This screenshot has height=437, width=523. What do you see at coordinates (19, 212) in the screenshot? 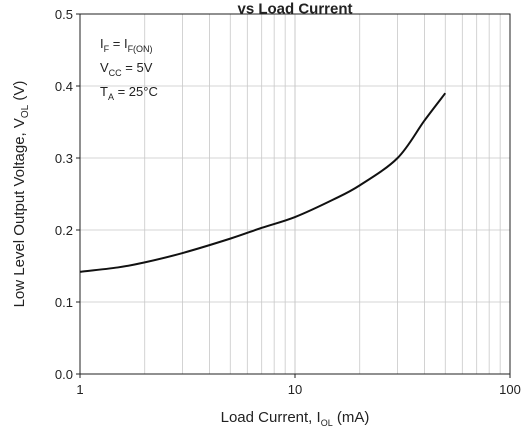
I see `y-axis-label-main: Low Level Output Voltage, V` at bounding box center [19, 212].